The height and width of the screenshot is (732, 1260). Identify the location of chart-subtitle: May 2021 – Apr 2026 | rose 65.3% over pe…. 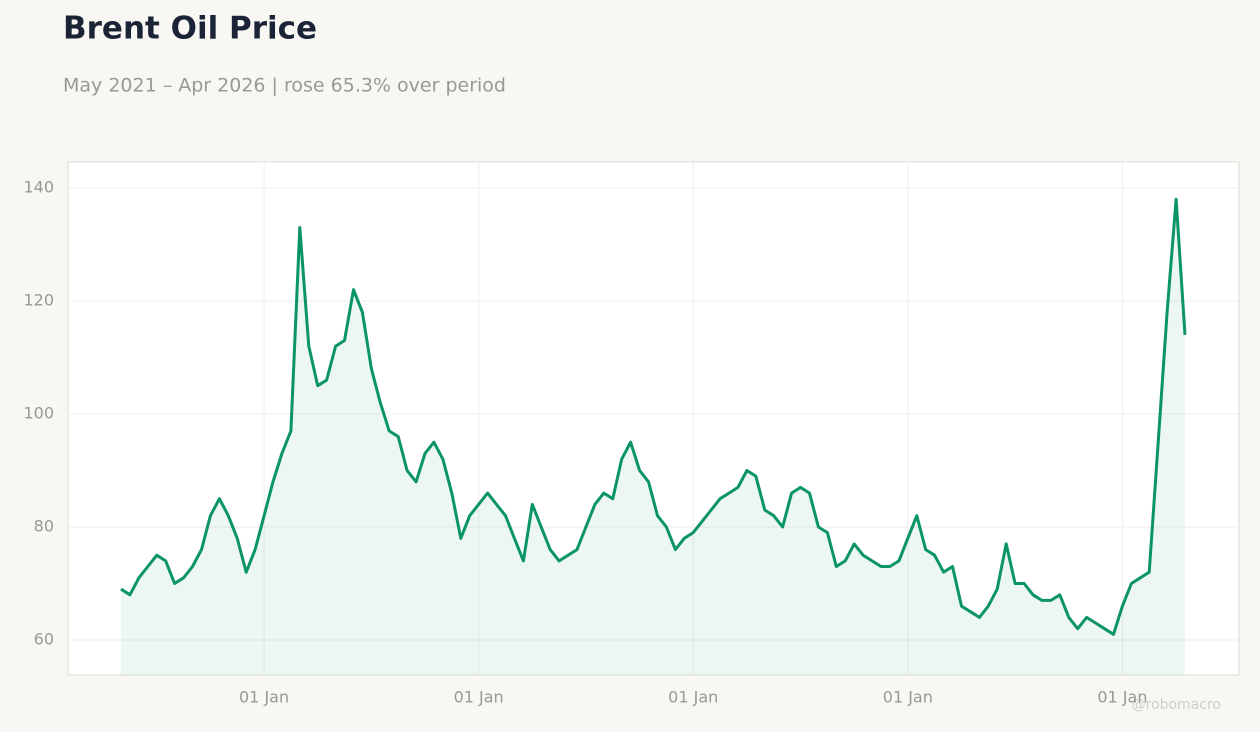
(284, 86).